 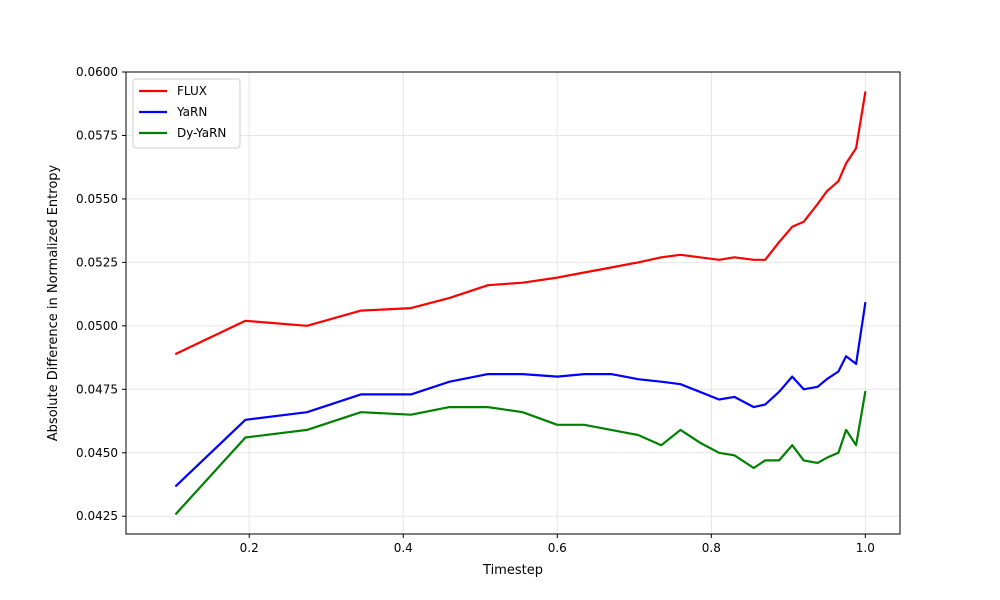 I want to click on y-tick-label: 0.0475, so click(x=97, y=389).